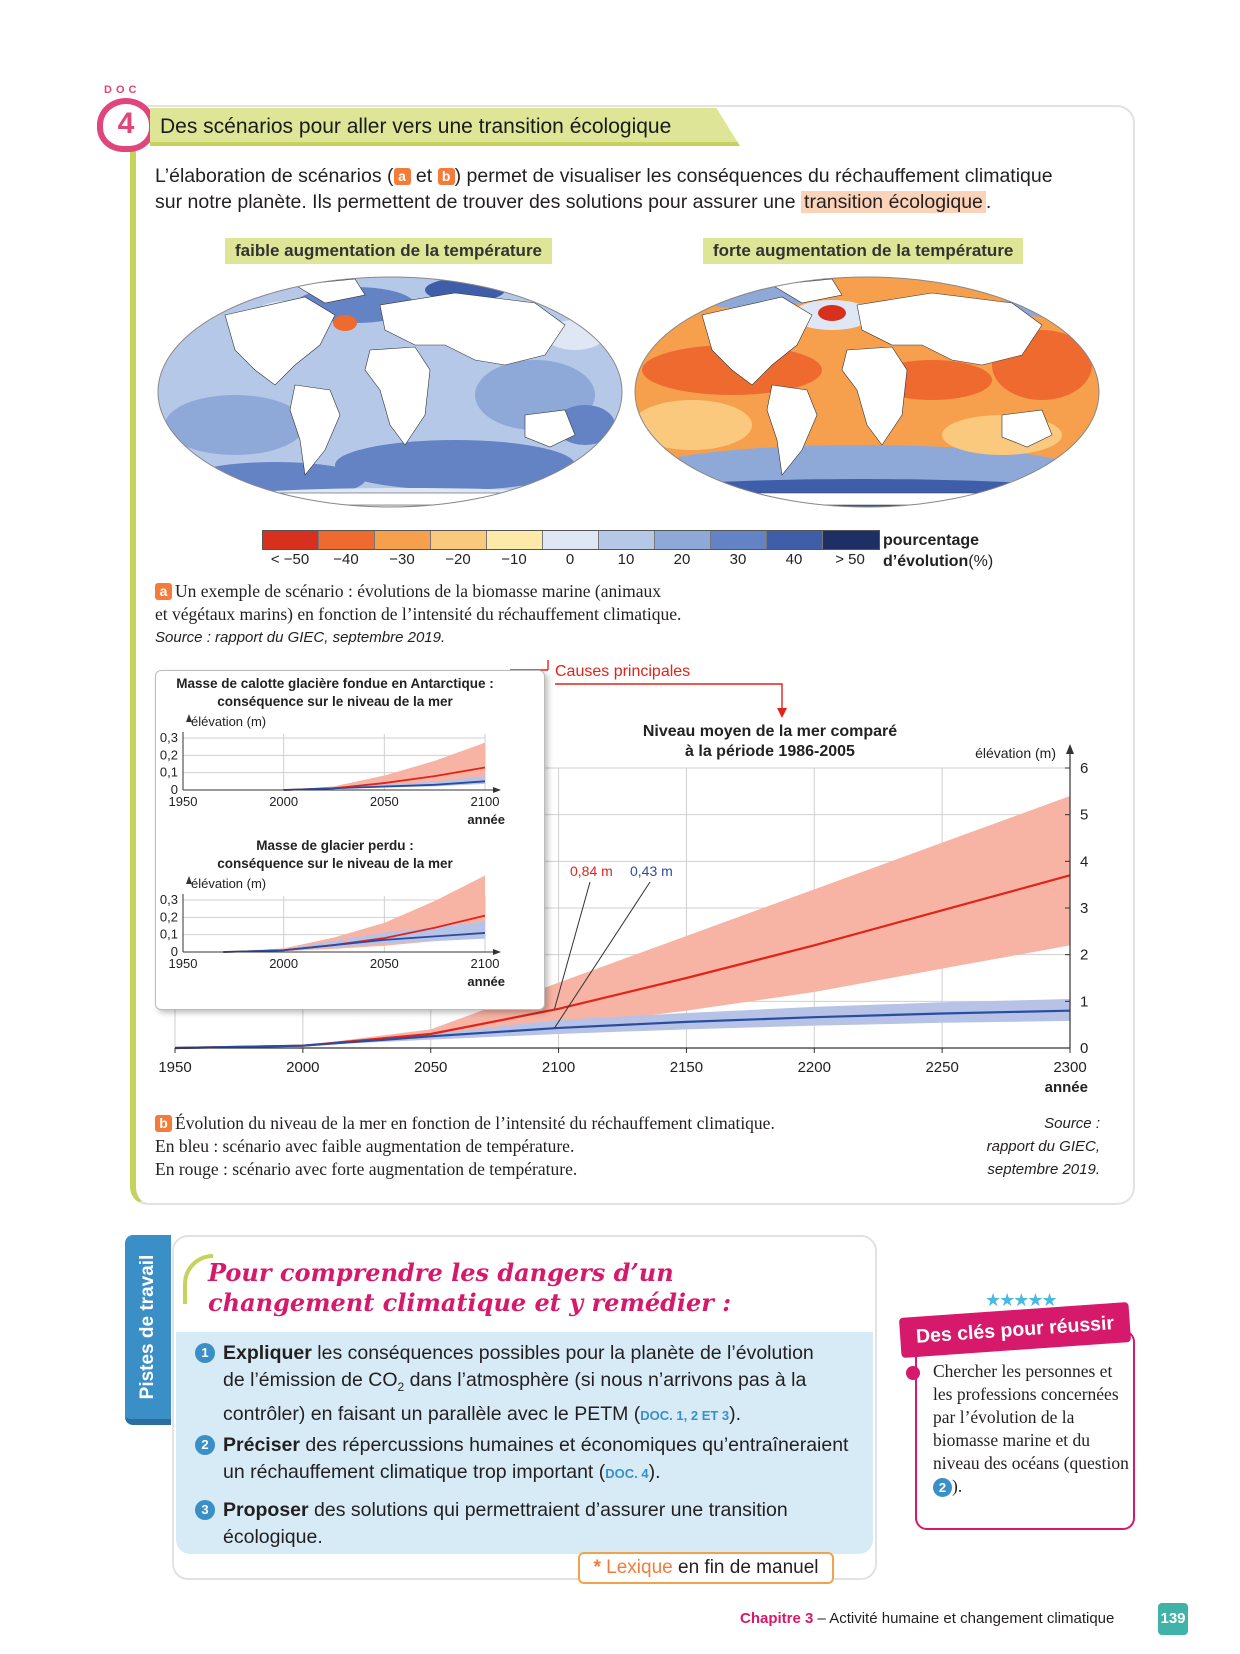 The width and height of the screenshot is (1240, 1654). Describe the element at coordinates (174, 1067) in the screenshot. I see `x-tick-label: 1950` at that location.